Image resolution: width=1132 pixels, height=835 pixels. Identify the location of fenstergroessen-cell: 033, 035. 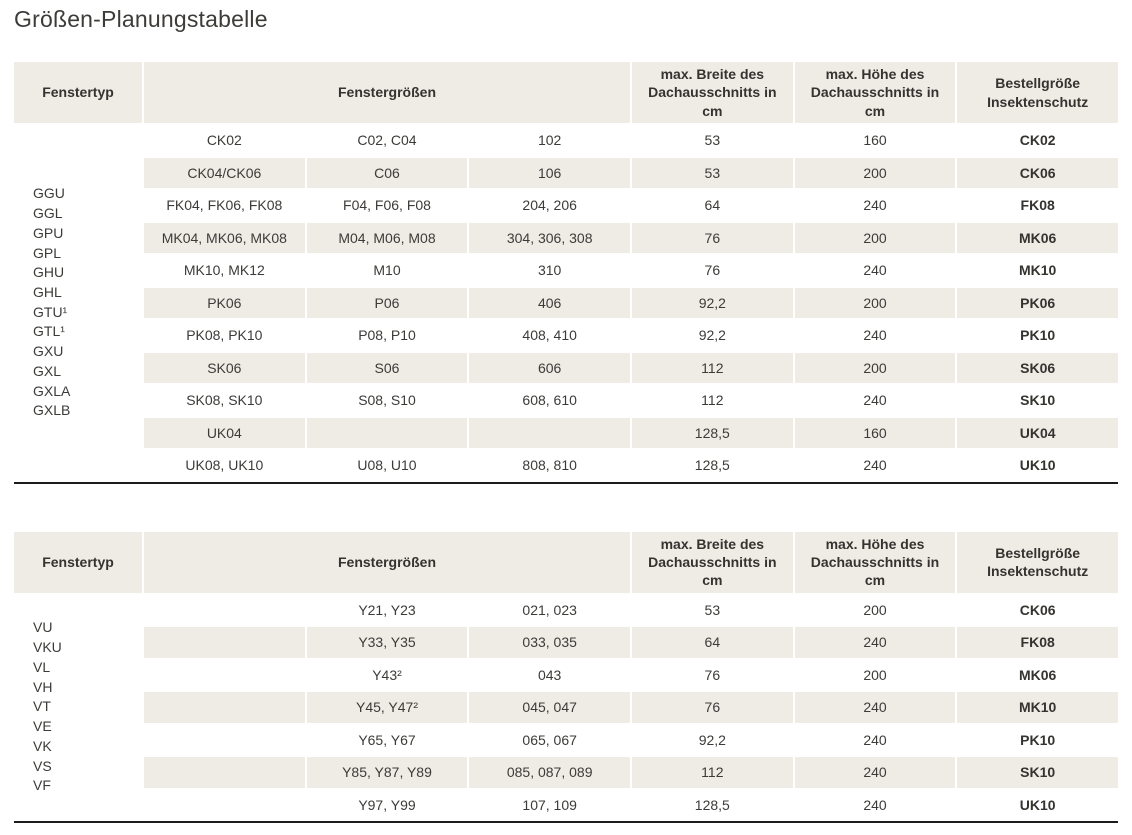
(549, 642).